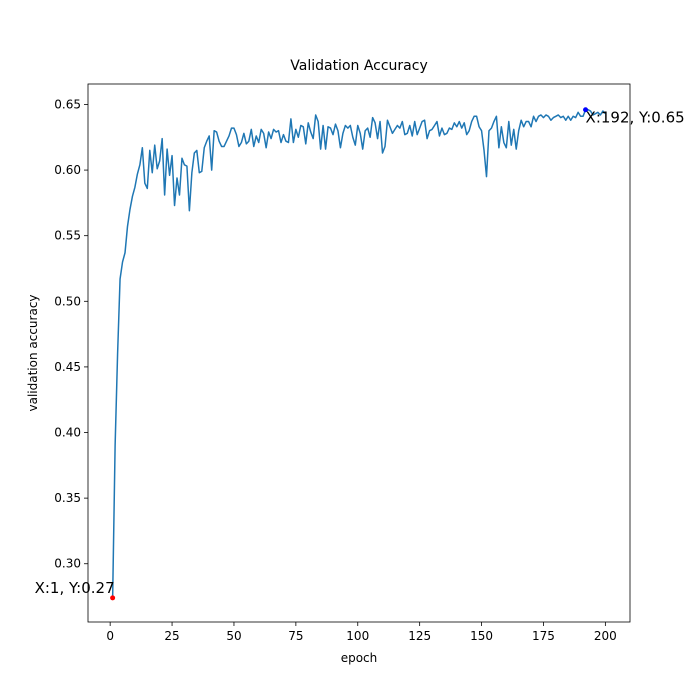 This screenshot has height=700, width=700. What do you see at coordinates (295, 636) in the screenshot?
I see `x-tick-label: 75` at bounding box center [295, 636].